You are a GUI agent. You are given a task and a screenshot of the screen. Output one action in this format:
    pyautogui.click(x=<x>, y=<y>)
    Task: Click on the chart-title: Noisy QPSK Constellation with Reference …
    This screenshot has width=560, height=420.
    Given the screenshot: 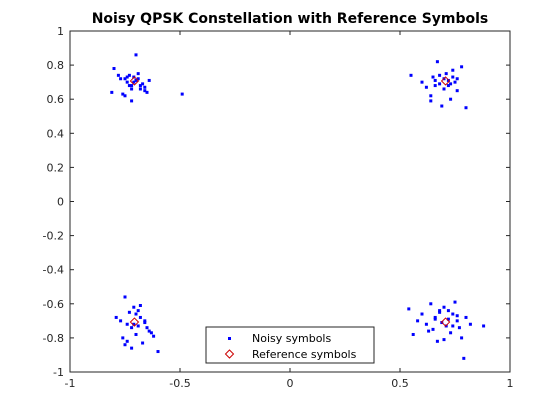 What is the action you would take?
    pyautogui.click(x=290, y=19)
    